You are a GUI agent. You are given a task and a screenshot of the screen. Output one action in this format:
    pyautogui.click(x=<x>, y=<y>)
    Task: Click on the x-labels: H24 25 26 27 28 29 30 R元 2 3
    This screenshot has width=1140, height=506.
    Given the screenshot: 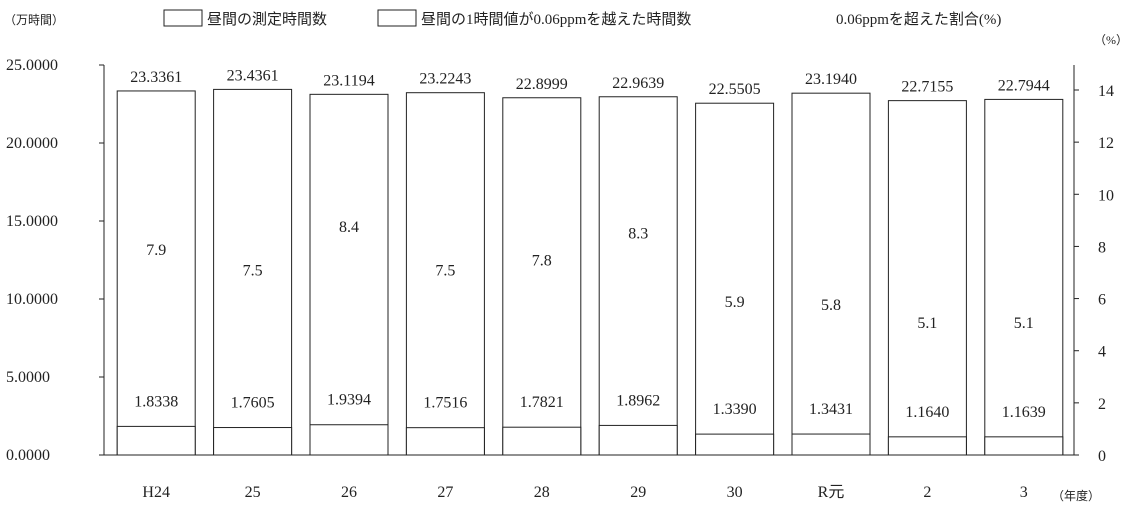 What is the action you would take?
    pyautogui.click(x=584, y=492)
    